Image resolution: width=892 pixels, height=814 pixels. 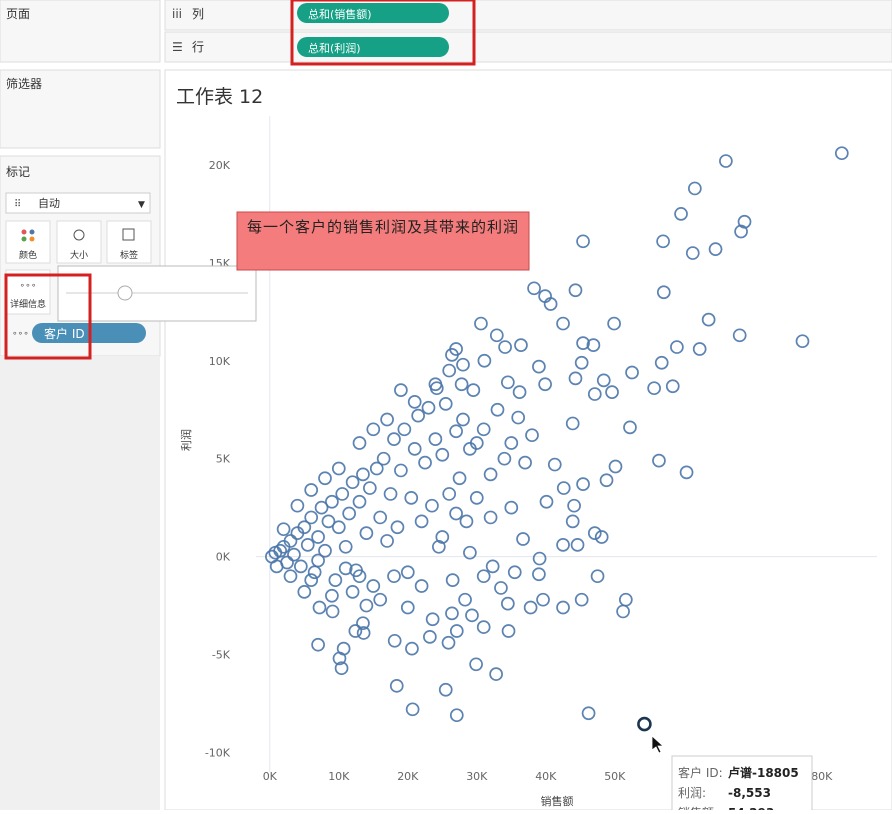 What do you see at coordinates (24, 83) in the screenshot?
I see `filters-title: 筛选器` at bounding box center [24, 83].